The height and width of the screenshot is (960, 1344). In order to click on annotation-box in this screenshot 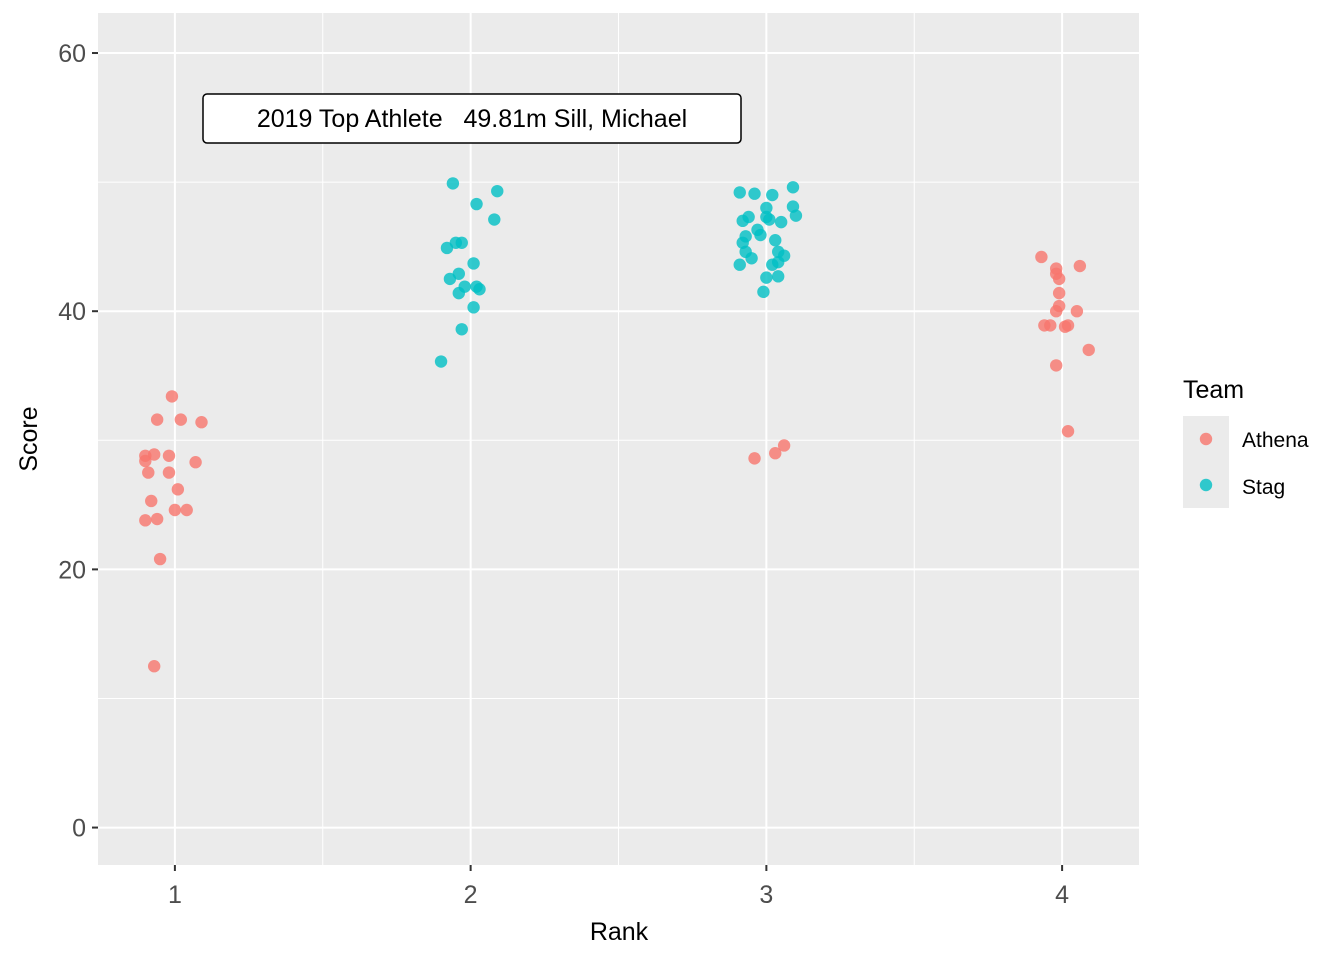, I will do `click(472, 118)`.